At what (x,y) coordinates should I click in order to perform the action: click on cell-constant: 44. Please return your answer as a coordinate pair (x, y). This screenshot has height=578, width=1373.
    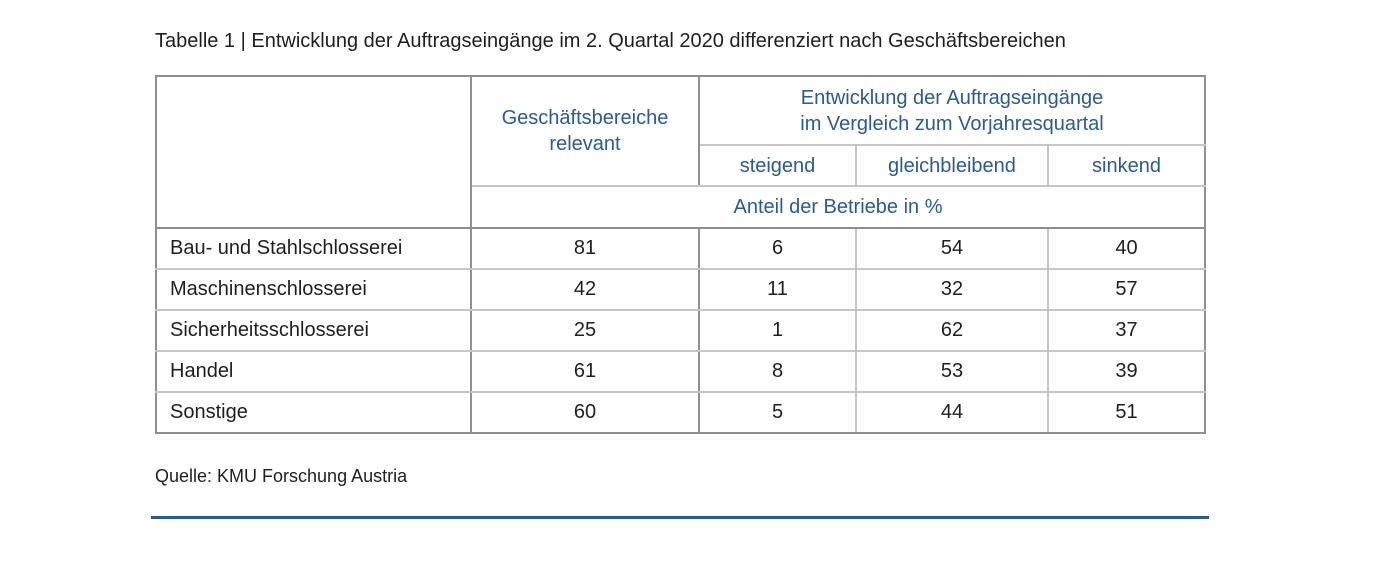
    Looking at the image, I should click on (952, 412).